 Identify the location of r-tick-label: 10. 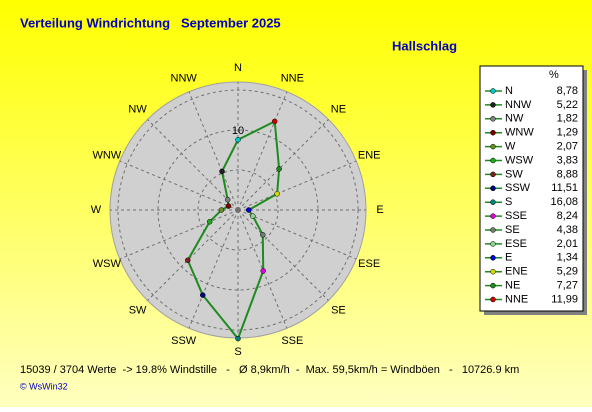
(238, 131).